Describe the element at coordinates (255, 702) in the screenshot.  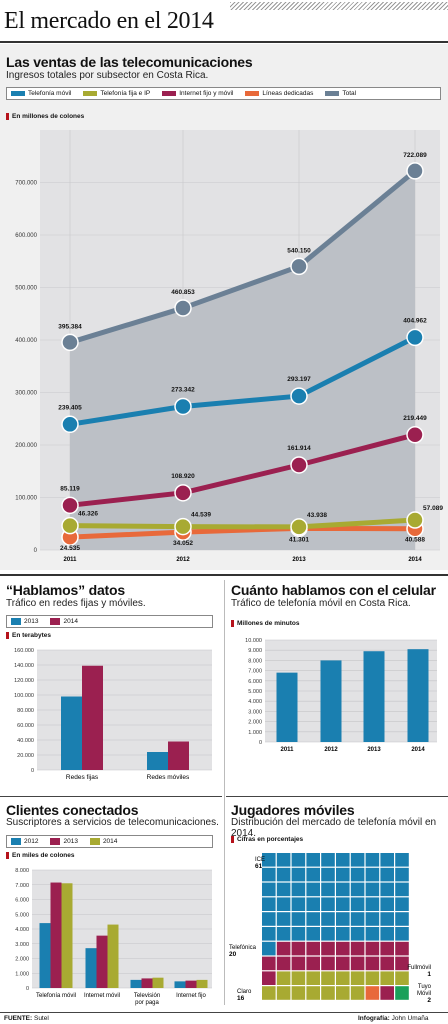
I see `y-tick-label: 4.000` at that location.